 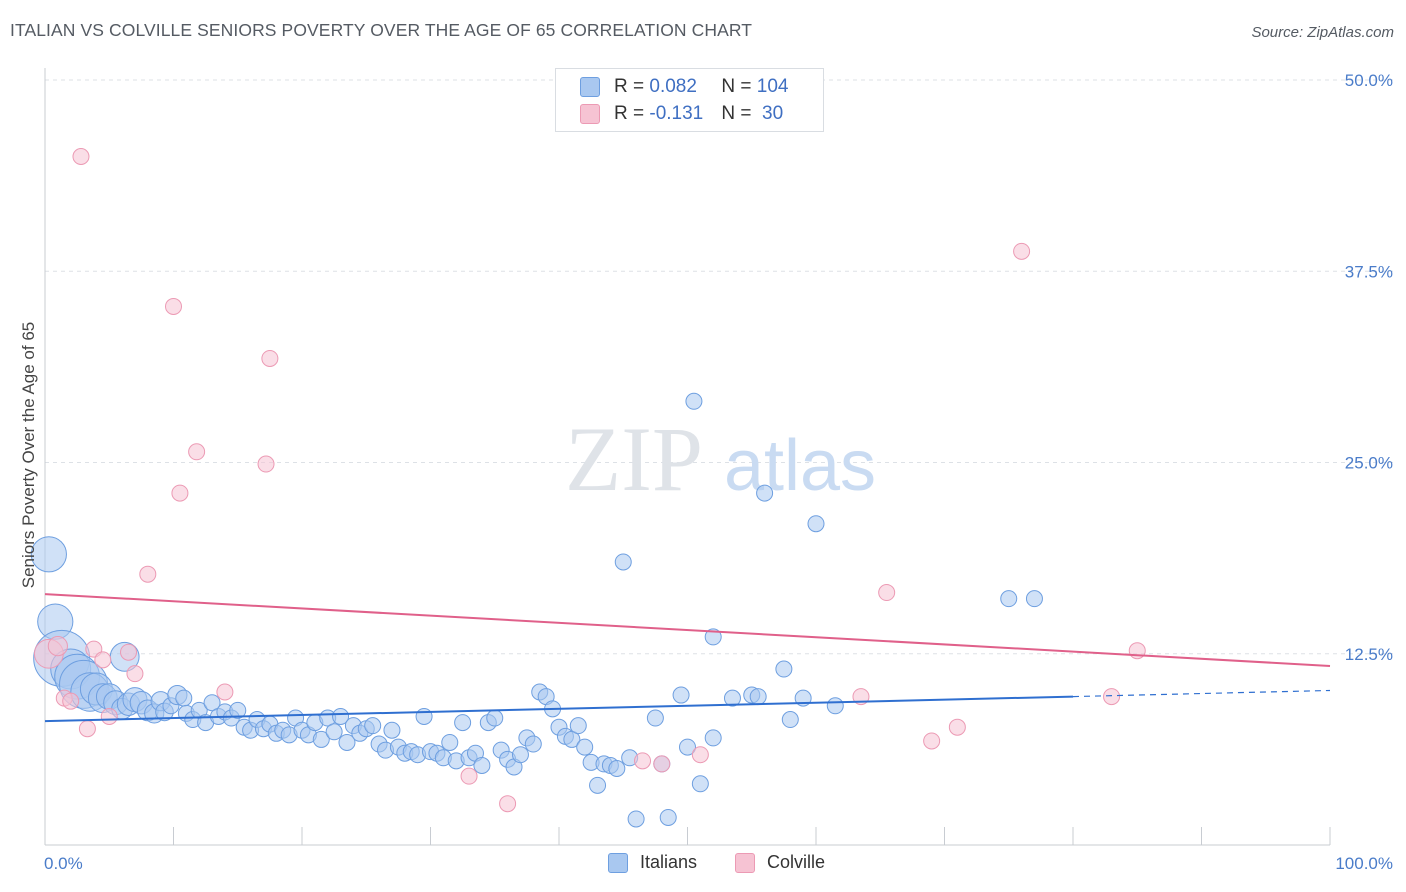 What do you see at coordinates (559, 709) in the screenshot?
I see `trendline-italians` at bounding box center [559, 709].